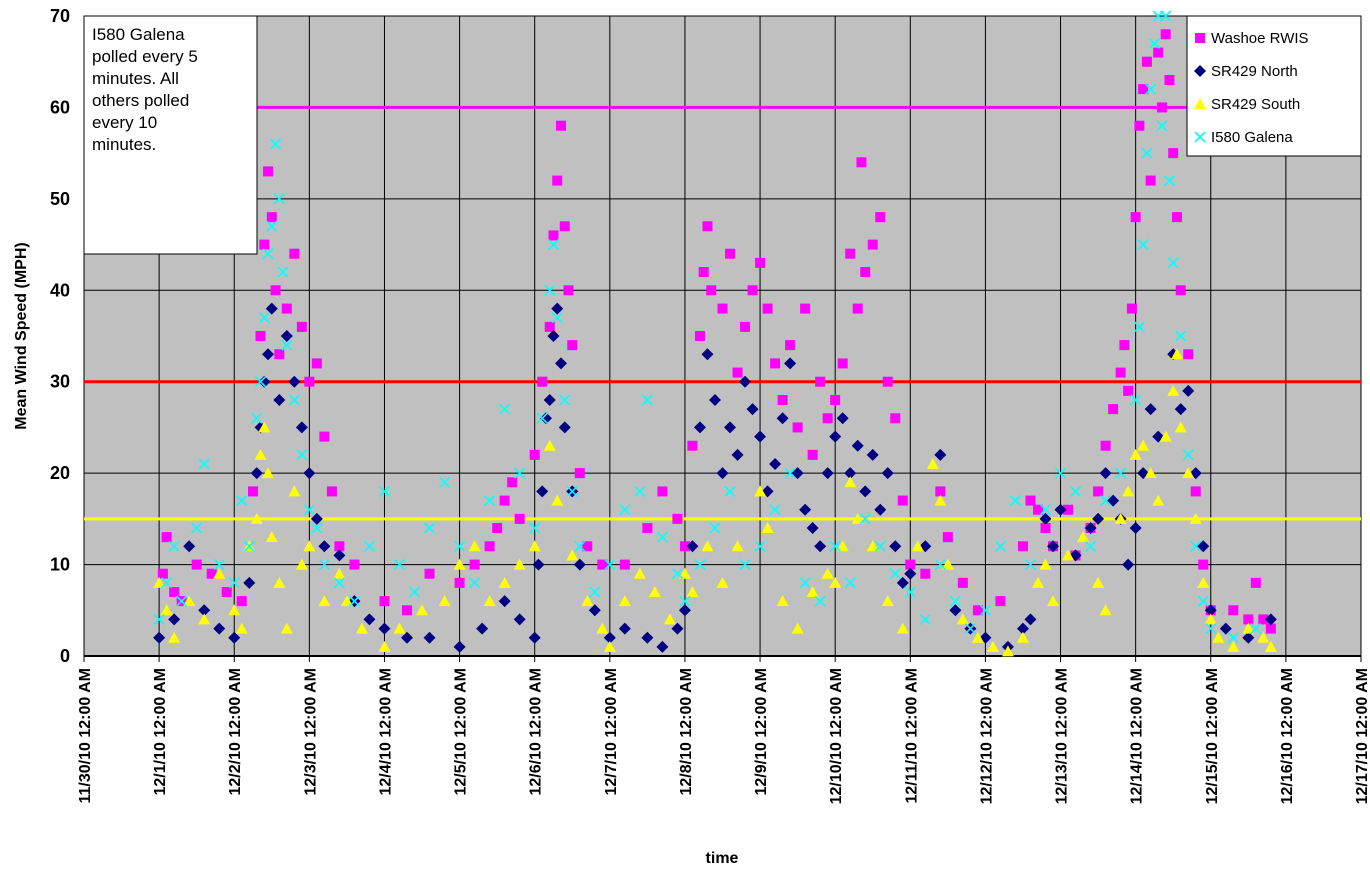 The width and height of the screenshot is (1370, 872). What do you see at coordinates (65, 656) in the screenshot?
I see `y-tick-label: 0` at bounding box center [65, 656].